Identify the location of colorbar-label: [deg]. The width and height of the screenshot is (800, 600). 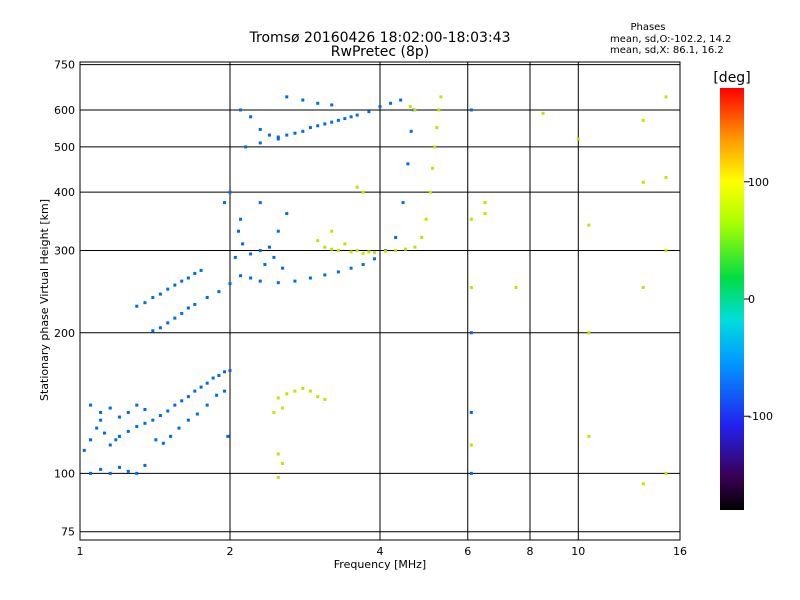
(731, 78).